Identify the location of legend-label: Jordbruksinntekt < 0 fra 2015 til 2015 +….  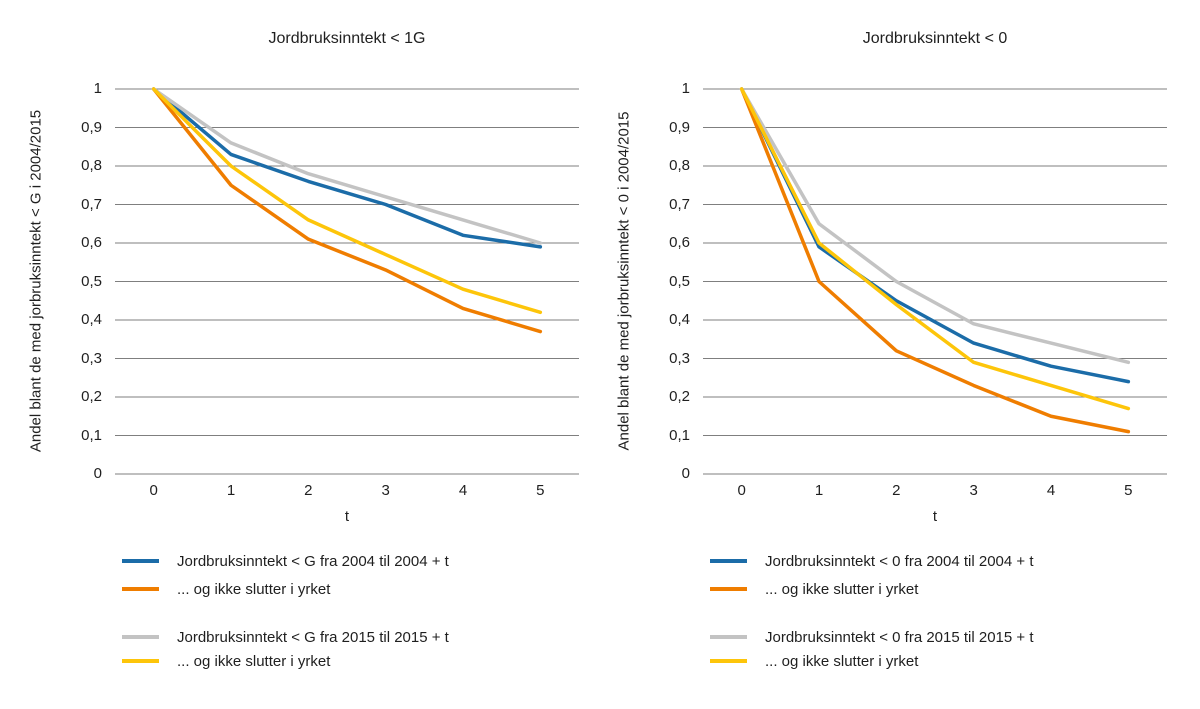
(899, 637).